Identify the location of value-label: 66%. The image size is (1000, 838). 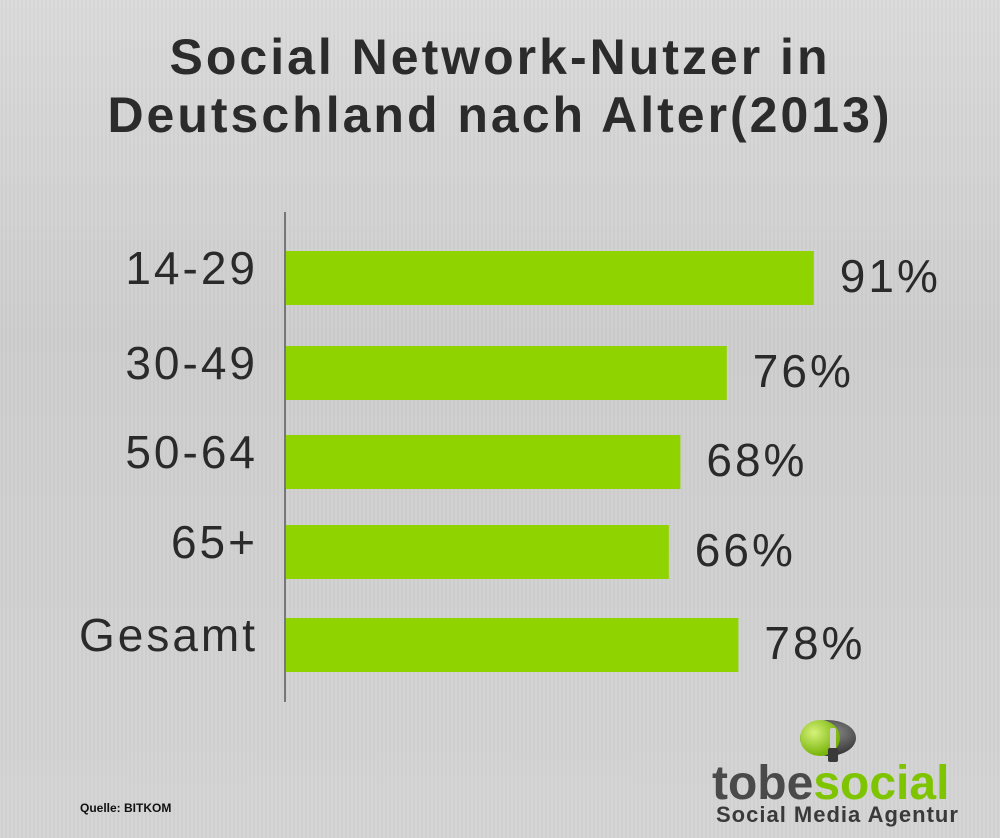
(745, 550).